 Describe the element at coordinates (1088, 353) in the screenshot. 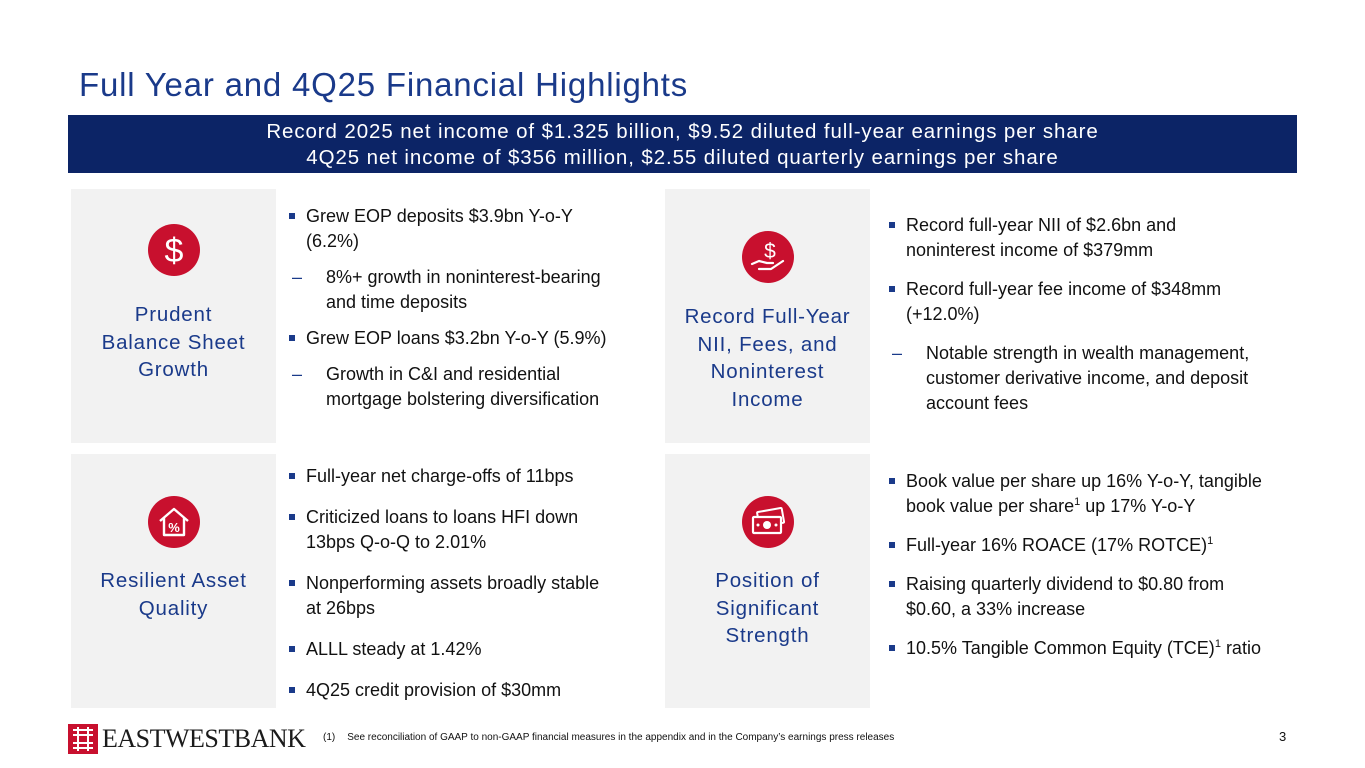

I see `bullet-line: Notable strength in wealth management,` at that location.